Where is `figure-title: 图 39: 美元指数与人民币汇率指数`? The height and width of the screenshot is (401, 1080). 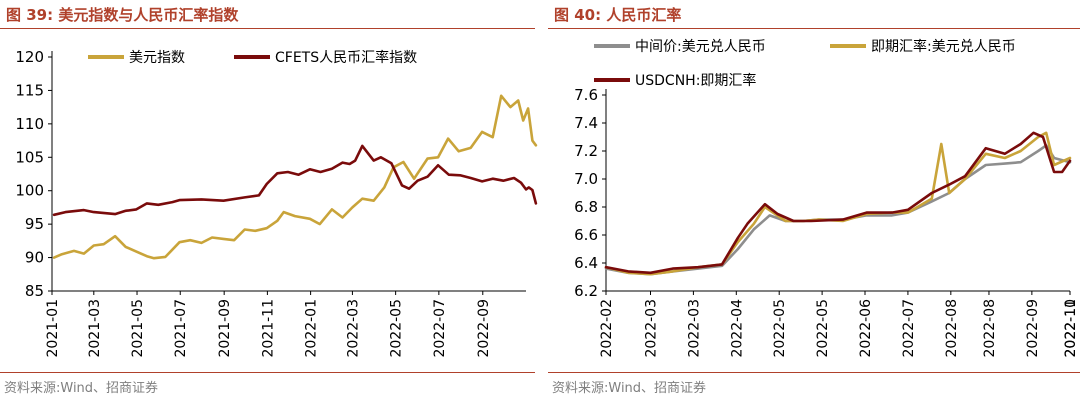
figure-title: 图 39: 美元指数与人民币汇率指数 is located at coordinates (122, 14).